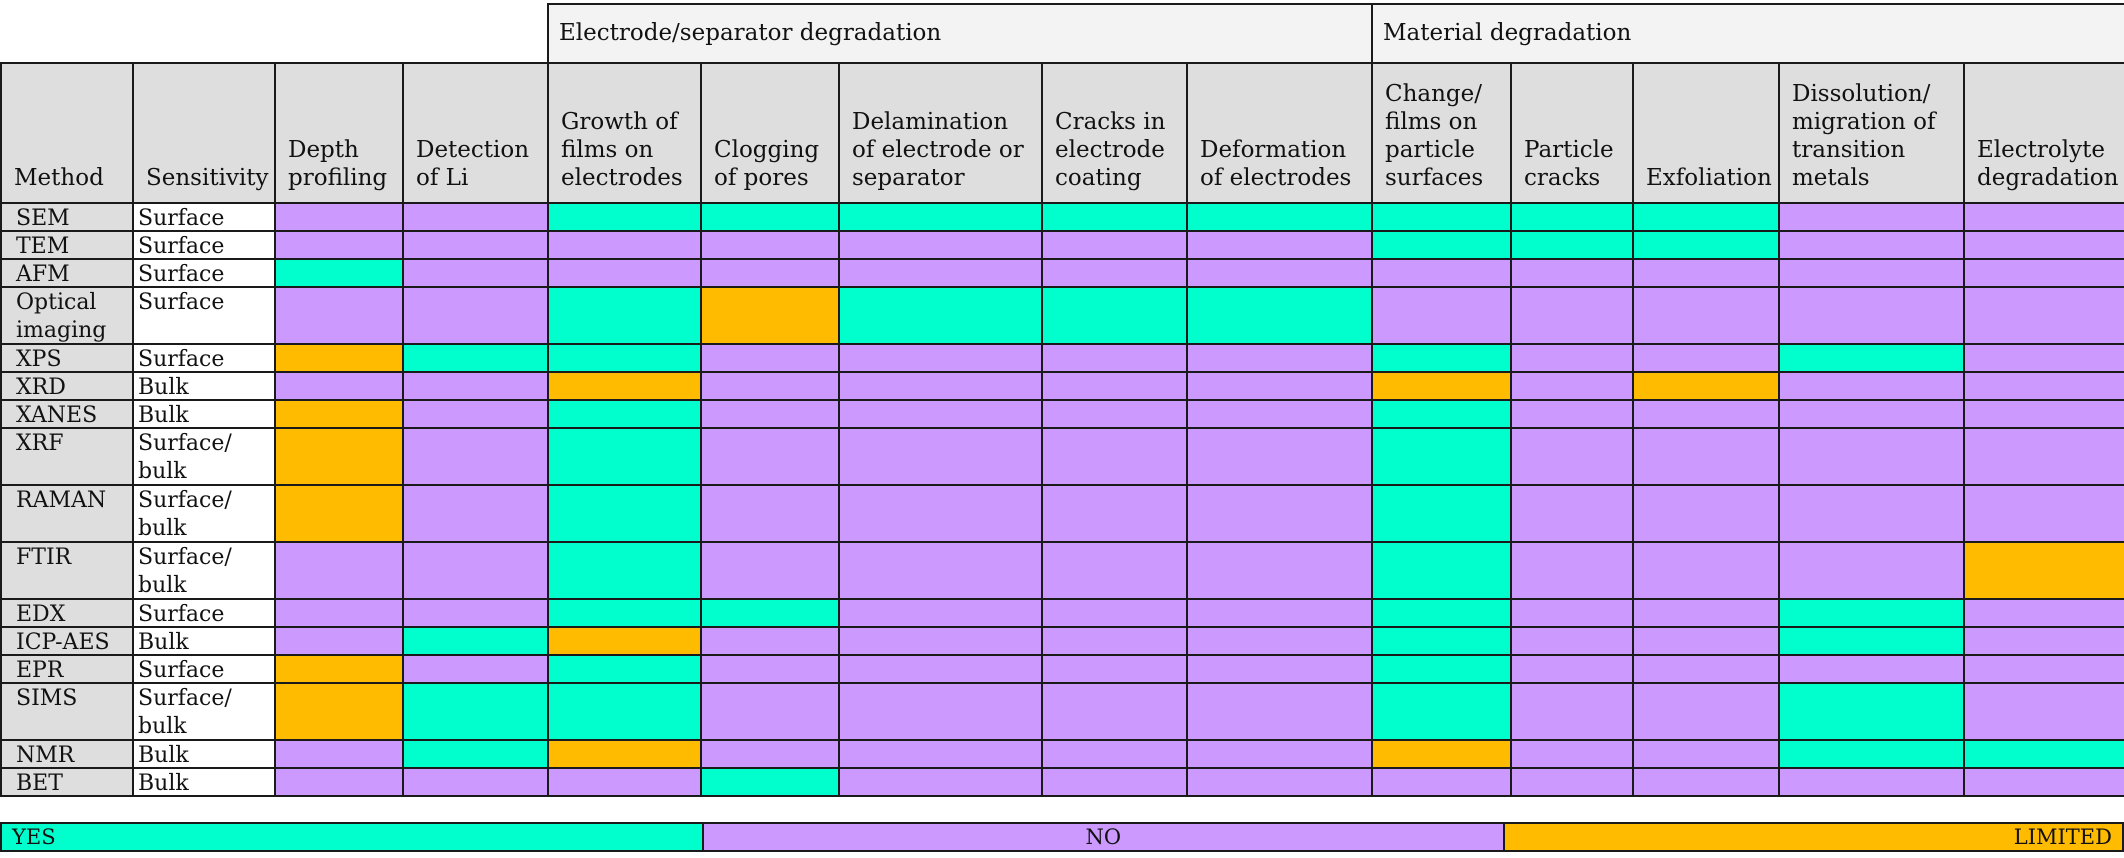  What do you see at coordinates (67, 386) in the screenshot?
I see `method-cell: XRD` at bounding box center [67, 386].